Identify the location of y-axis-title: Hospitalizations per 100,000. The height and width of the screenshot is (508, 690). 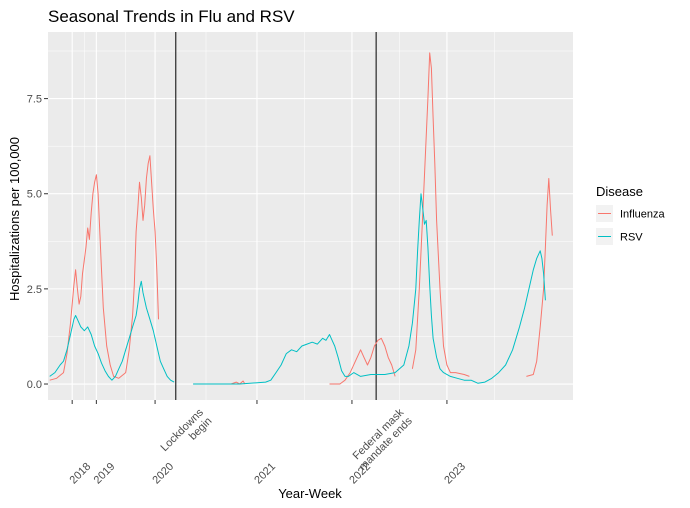
(14, 219).